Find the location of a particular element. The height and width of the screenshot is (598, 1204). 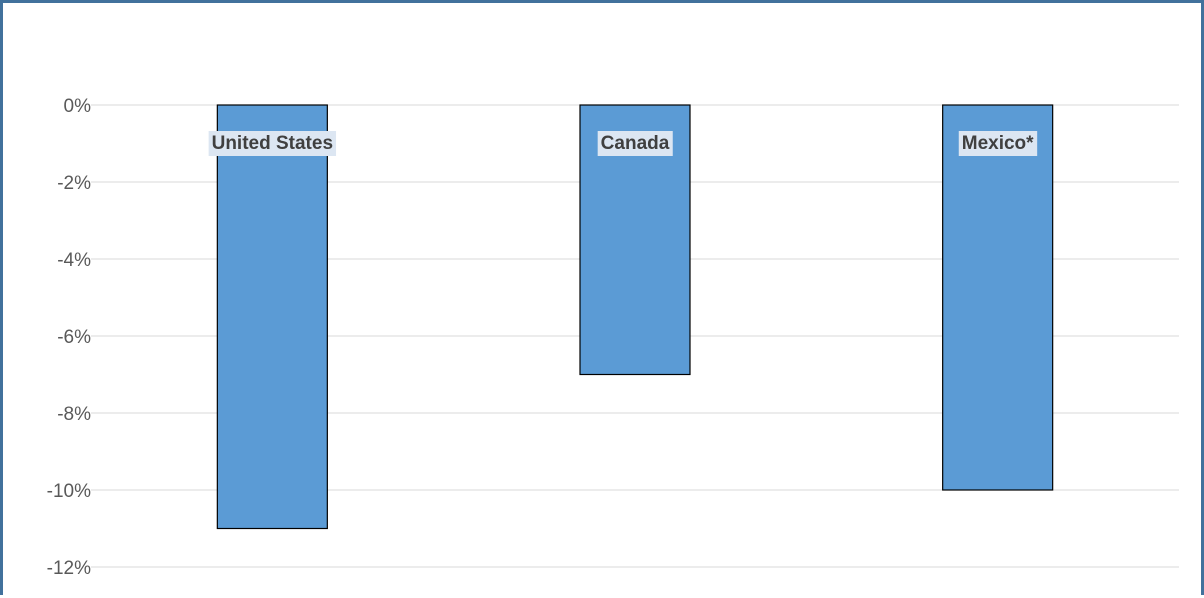

category-label: Mexico* is located at coordinates (998, 143).